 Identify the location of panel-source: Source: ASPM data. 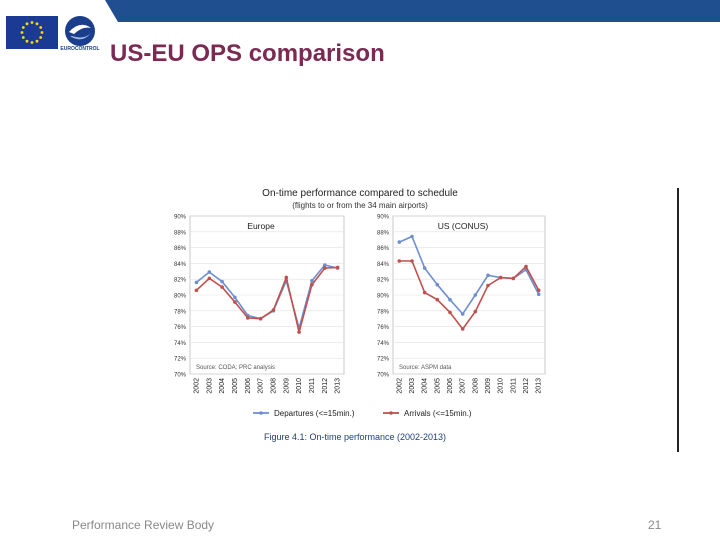
(425, 368).